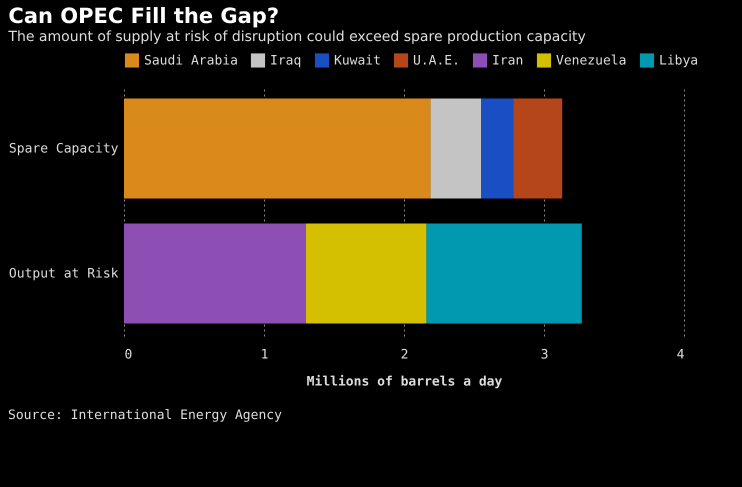 Image resolution: width=742 pixels, height=487 pixels. I want to click on legend-label: Iraq, so click(286, 60).